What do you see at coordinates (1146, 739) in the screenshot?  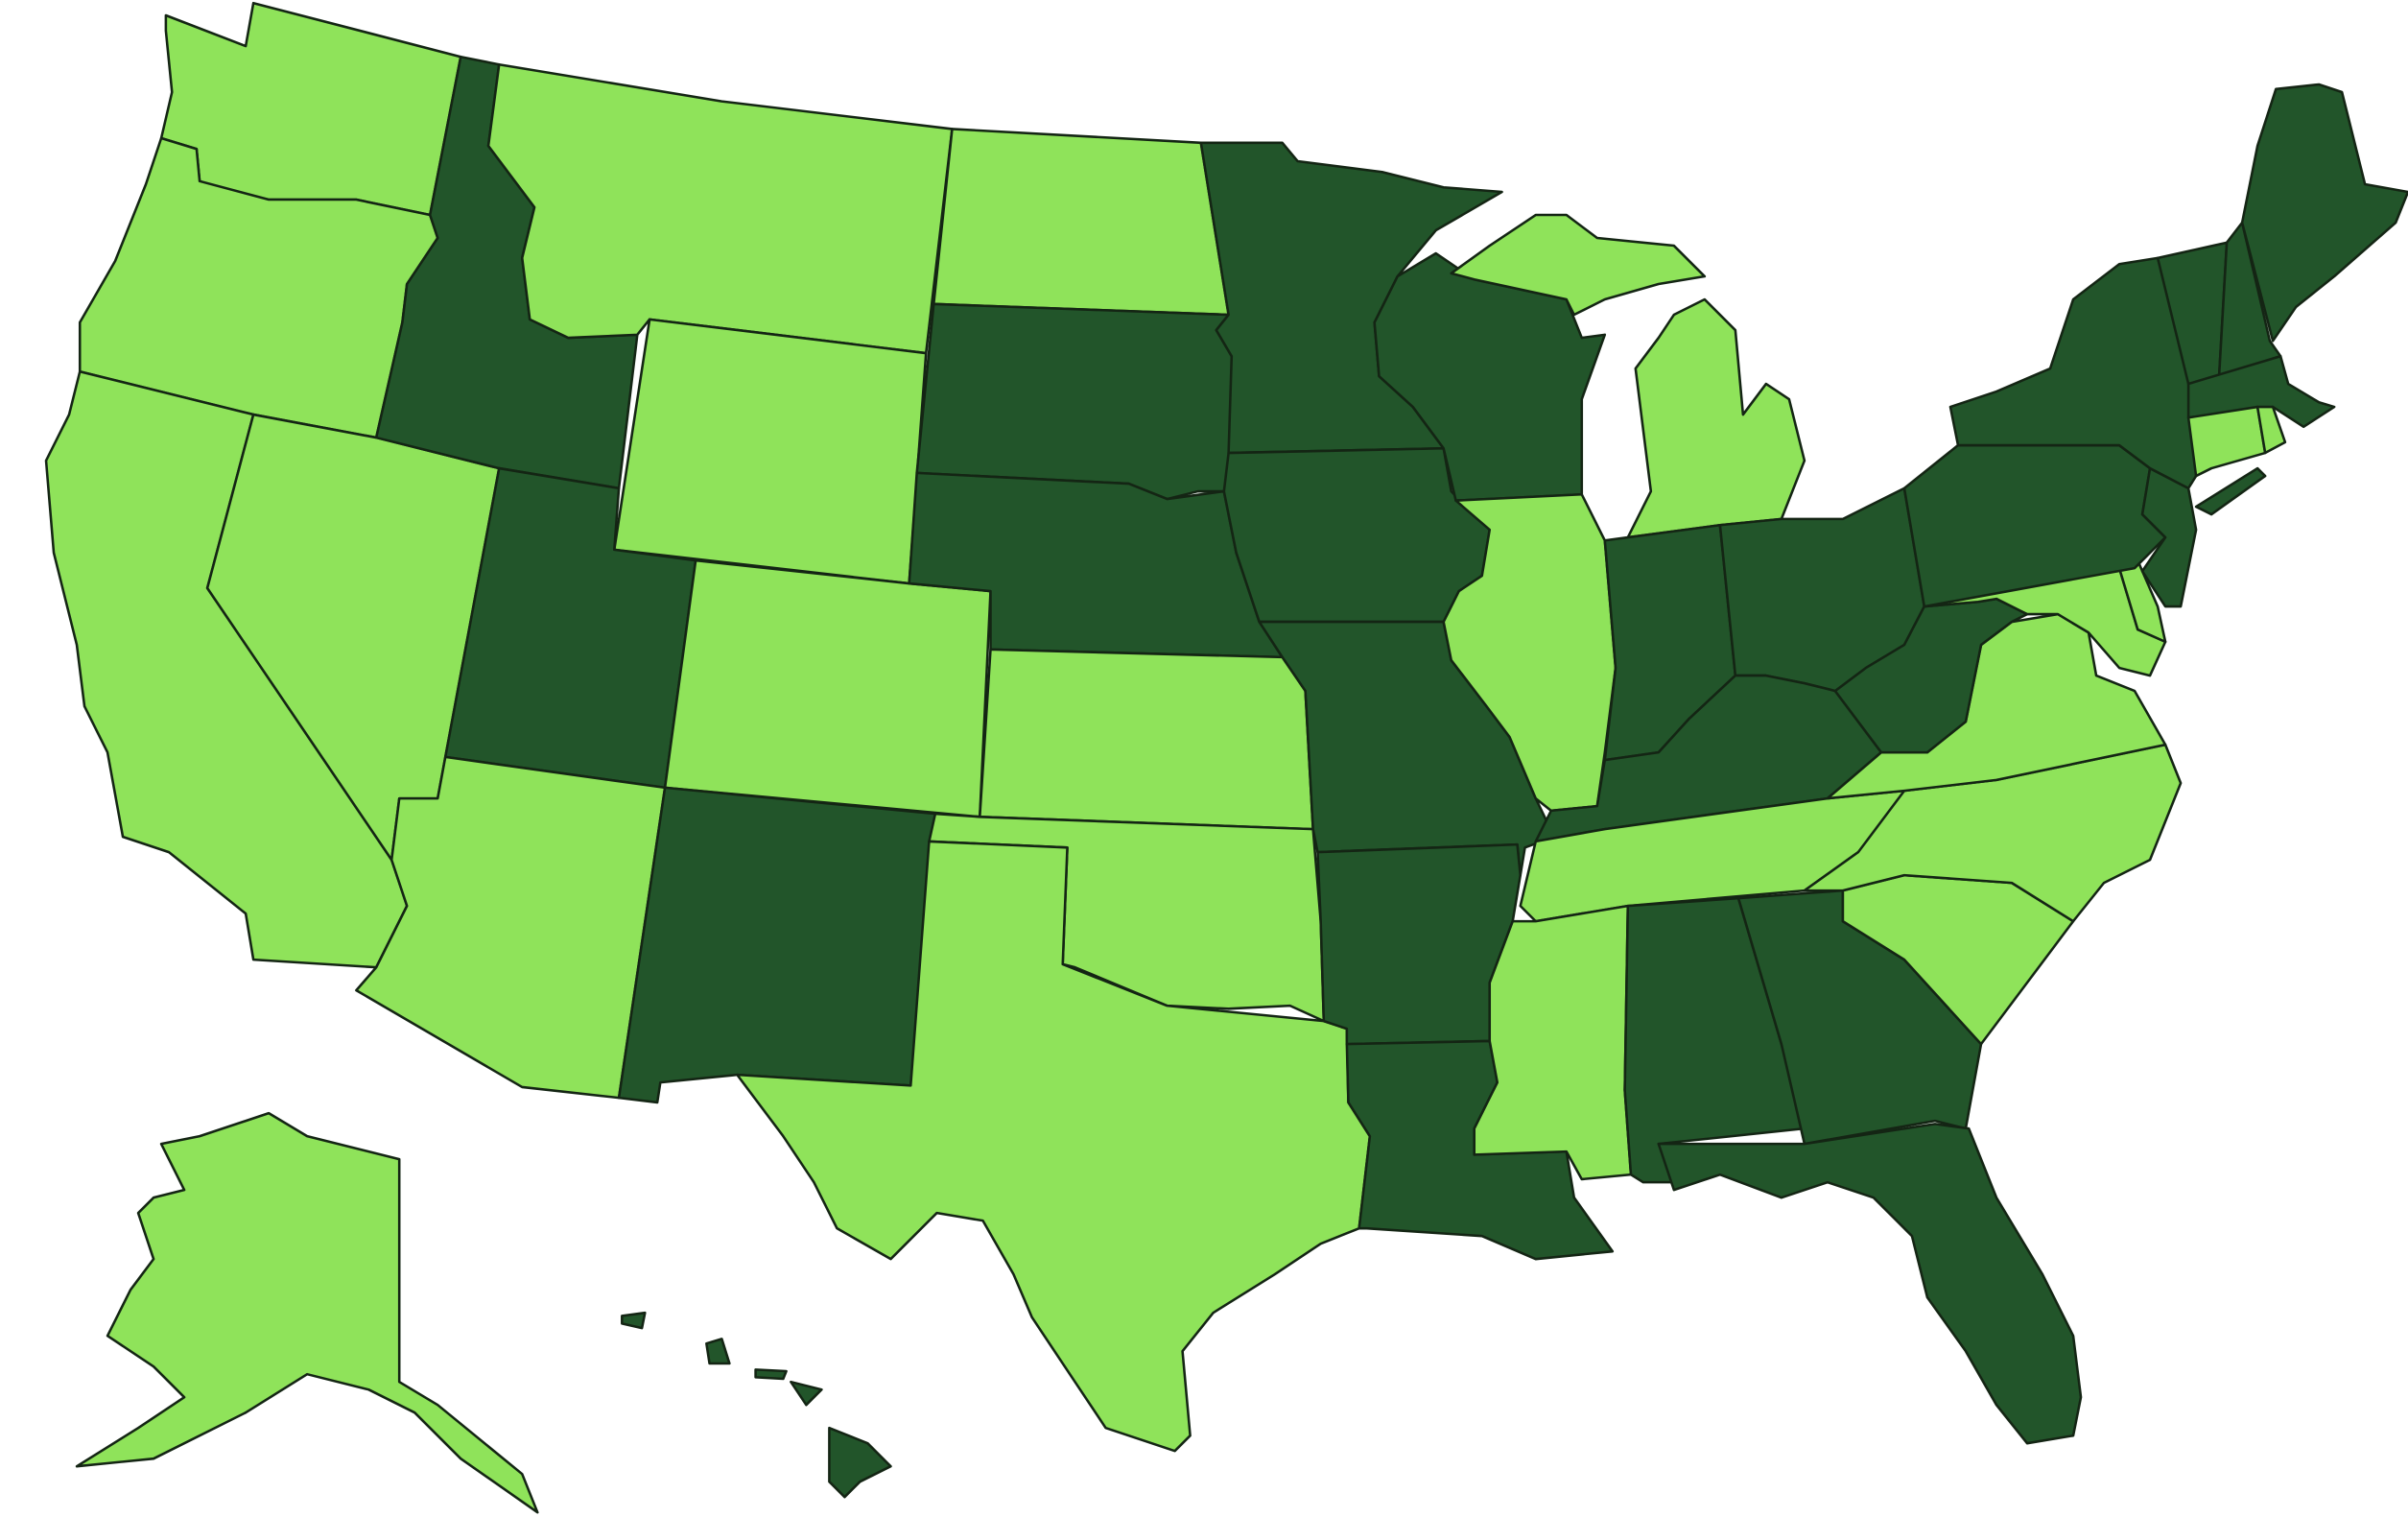 I see `state-ks` at bounding box center [1146, 739].